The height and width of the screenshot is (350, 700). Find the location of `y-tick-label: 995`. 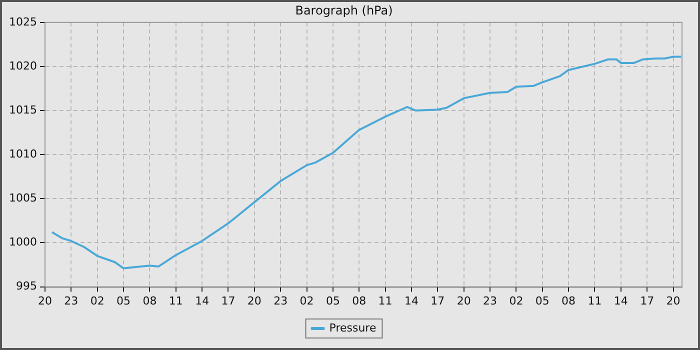

y-tick-label: 995 is located at coordinates (26, 286).